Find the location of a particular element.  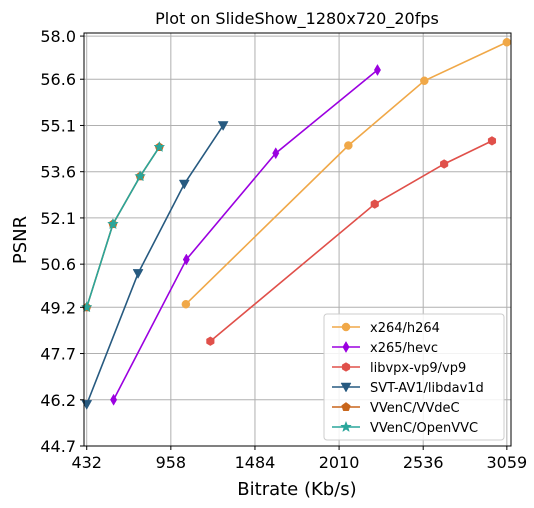

legend-entry: VVenC/OpenVVC is located at coordinates (405, 428).